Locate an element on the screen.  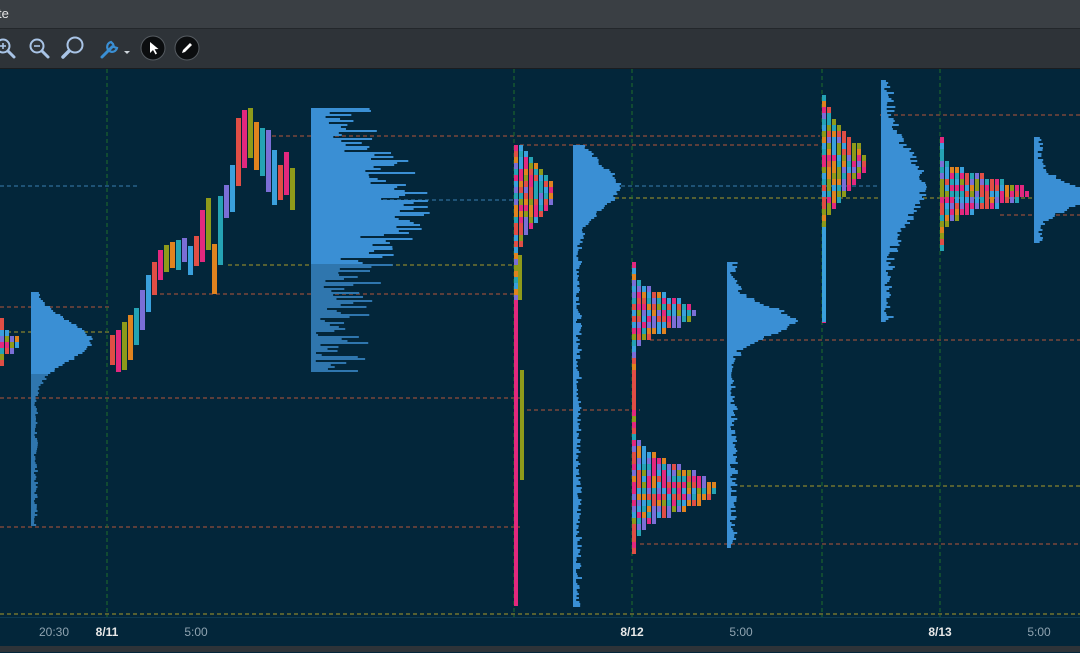
zoom-in-button is located at coordinates (9, 48).